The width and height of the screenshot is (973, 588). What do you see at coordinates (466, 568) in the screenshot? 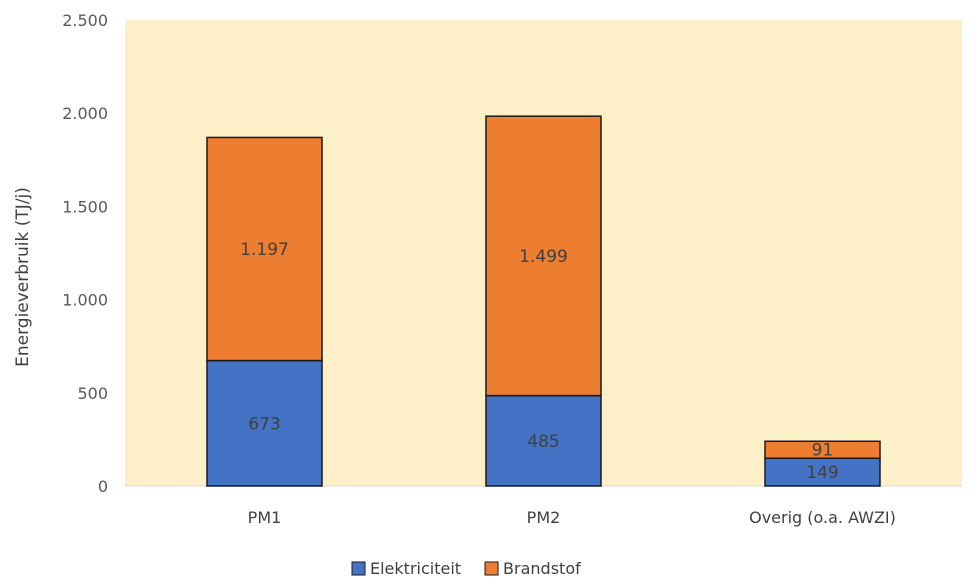
I see `legend: Elektriciteit Brandstof` at bounding box center [466, 568].